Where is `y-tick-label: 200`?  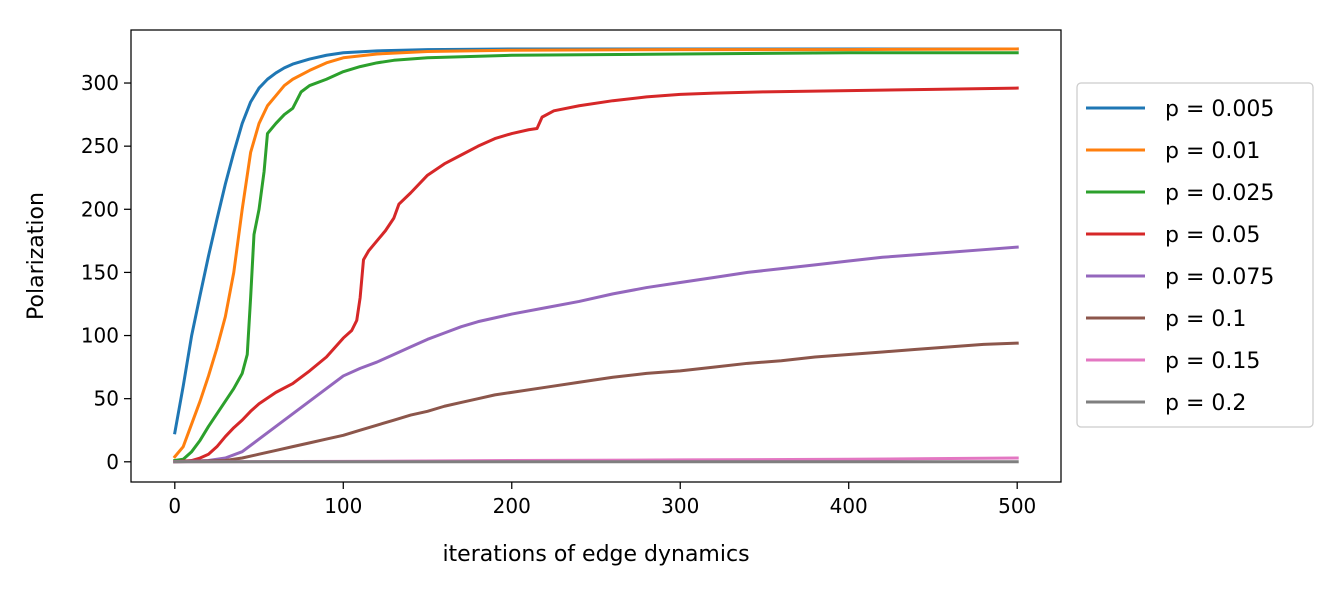
y-tick-label: 200 is located at coordinates (100, 209).